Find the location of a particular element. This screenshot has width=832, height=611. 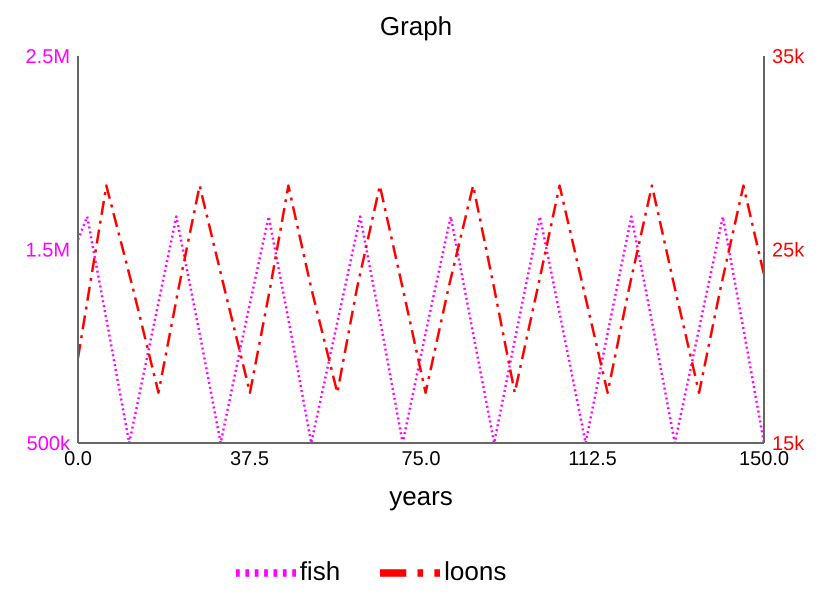

y-tick-label: 1.5M is located at coordinates (48, 251).